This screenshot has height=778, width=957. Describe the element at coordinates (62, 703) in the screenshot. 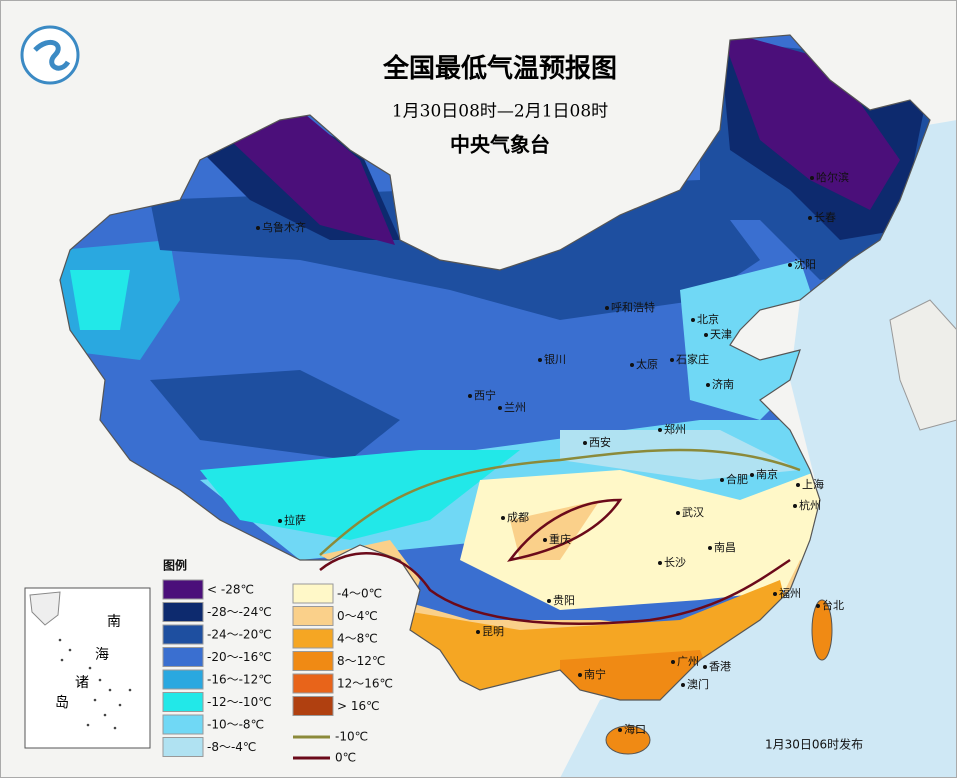

I see `inset-label: 岛` at that location.